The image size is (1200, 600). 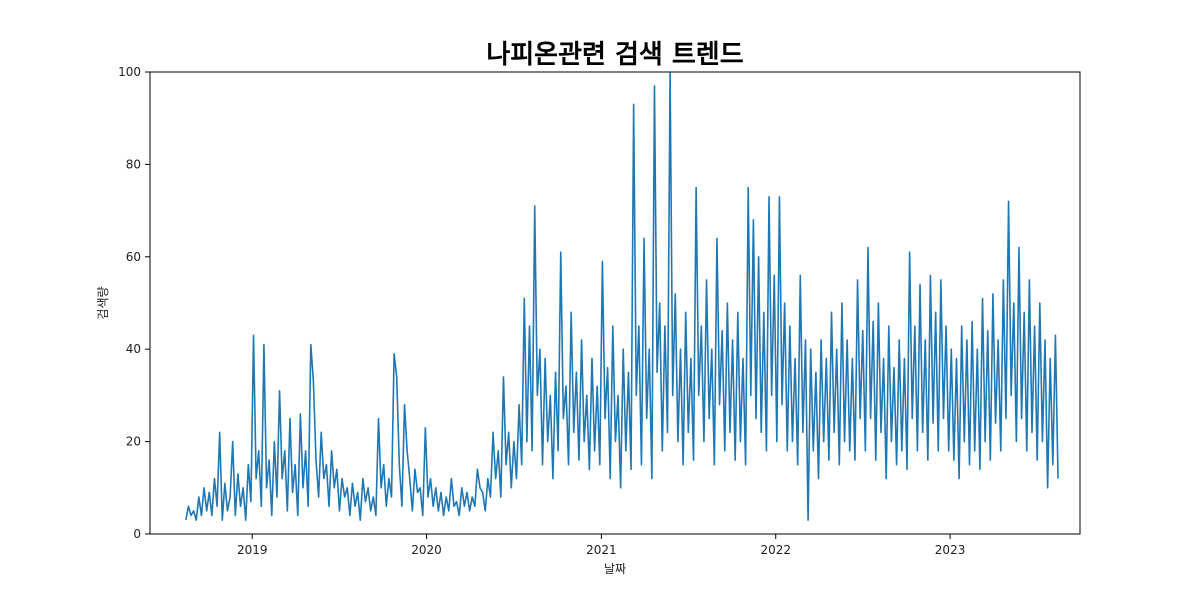 I want to click on x-axis: 2019 2020 2021 2022 2023, so click(x=601, y=545).